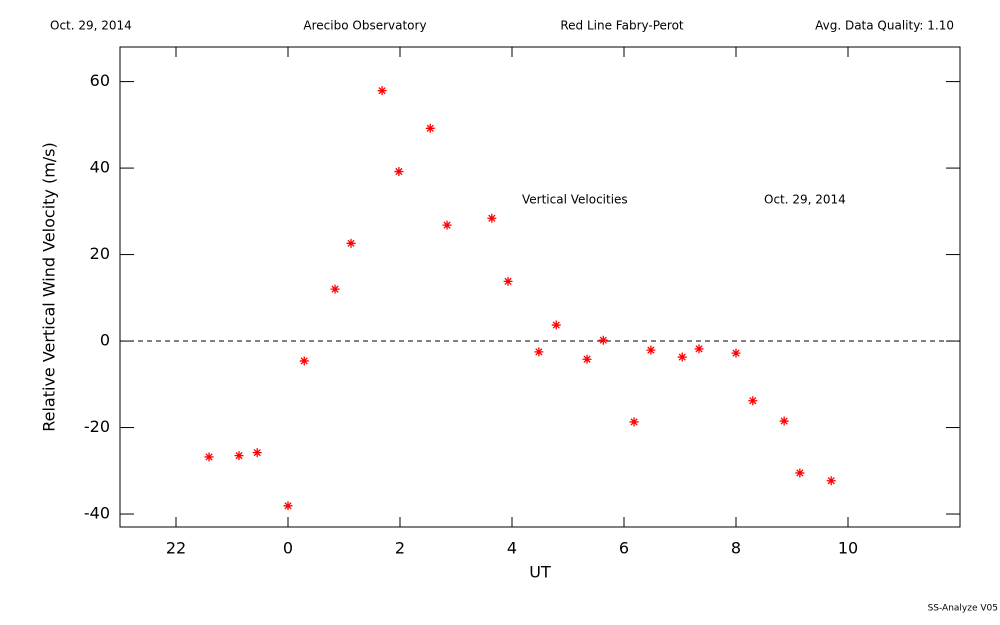 The height and width of the screenshot is (625, 1000). I want to click on x-tick-label: 4, so click(512, 548).